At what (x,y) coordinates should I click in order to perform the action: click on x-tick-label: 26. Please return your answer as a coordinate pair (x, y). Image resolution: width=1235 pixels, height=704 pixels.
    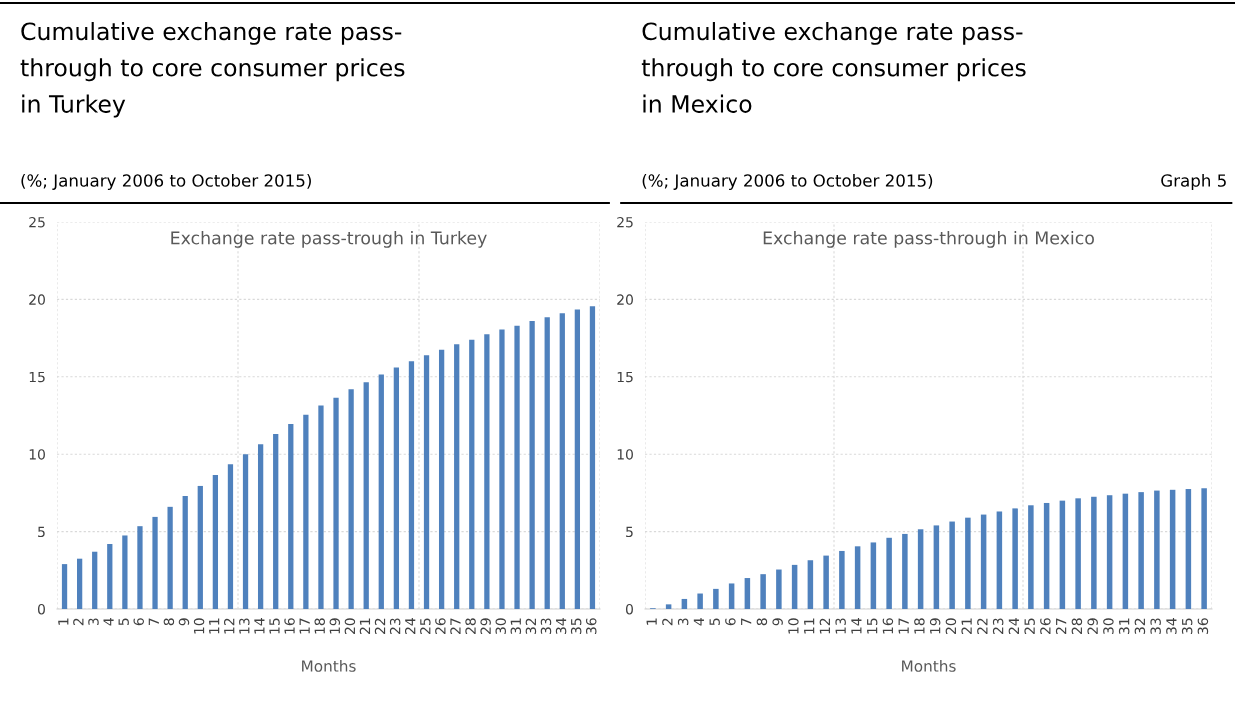
    Looking at the image, I should click on (440, 626).